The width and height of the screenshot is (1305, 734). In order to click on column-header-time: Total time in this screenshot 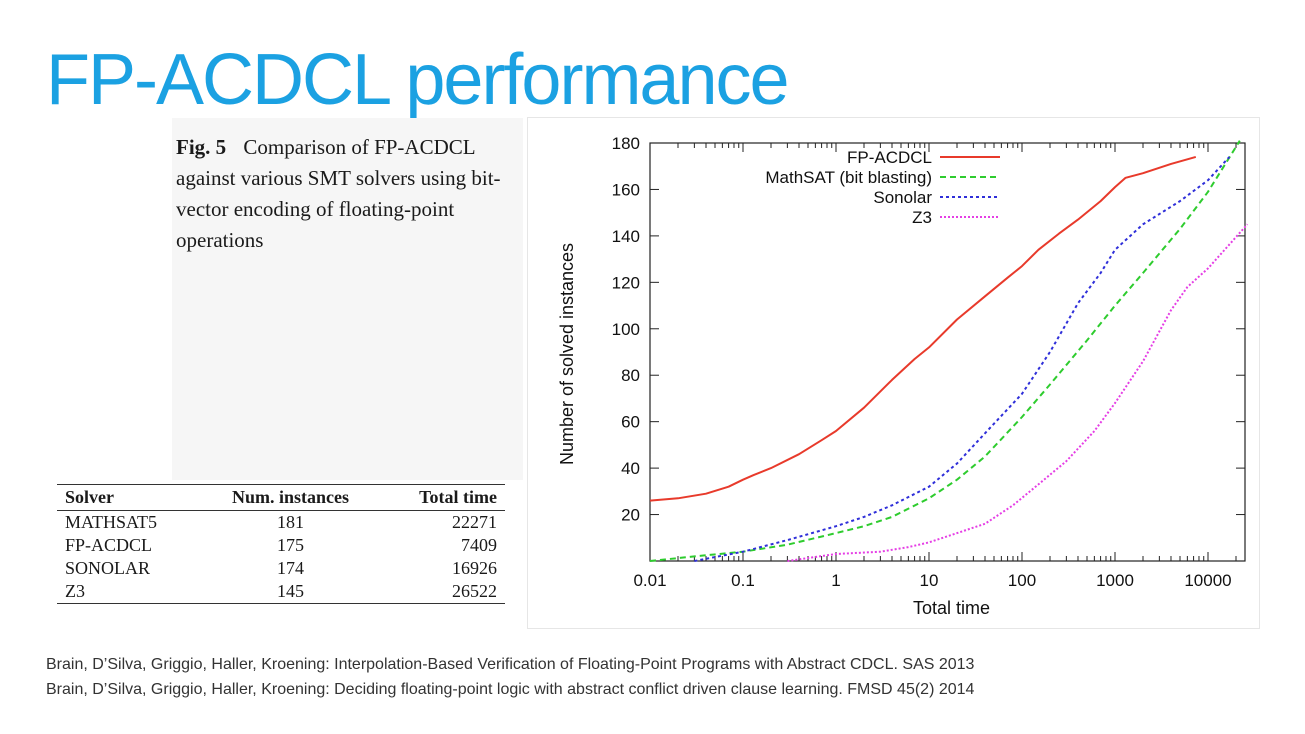, I will do `click(442, 497)`.